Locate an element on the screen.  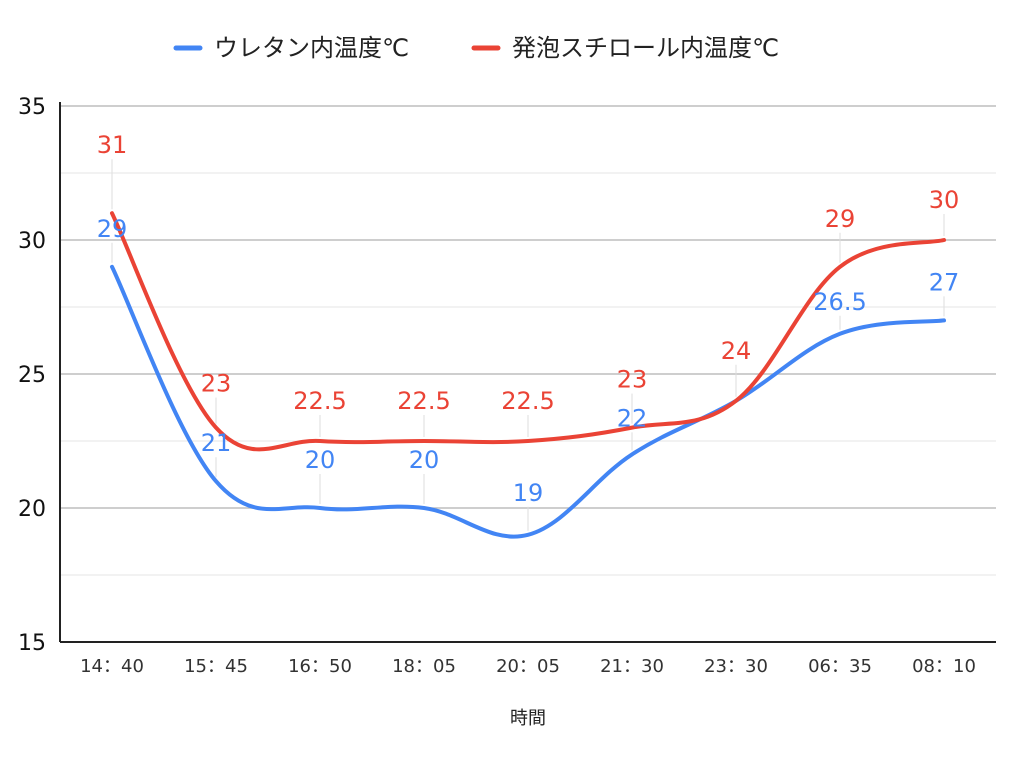
legend-label-1: ウレタン内温度℃ is located at coordinates (311, 48).